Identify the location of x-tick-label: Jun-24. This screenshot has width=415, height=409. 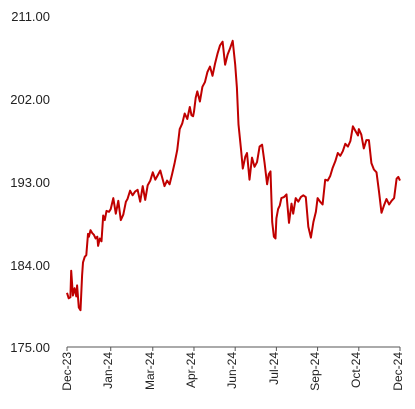
(232, 370).